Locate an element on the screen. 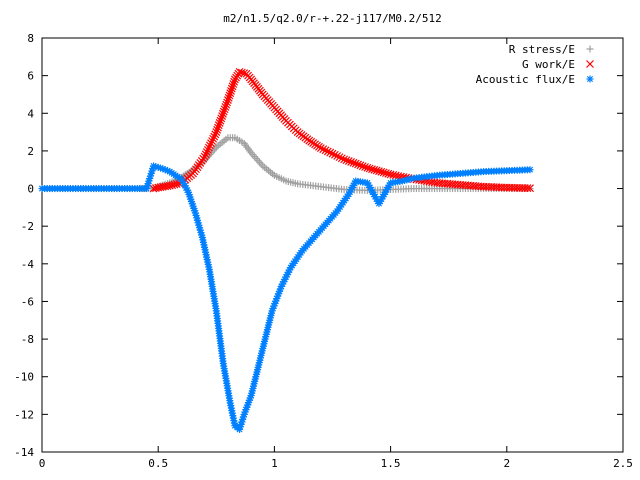 The width and height of the screenshot is (640, 480). chart-title: m2/n1.5/q2.0/r-+.22-j117/M0.2/512 is located at coordinates (332, 18).